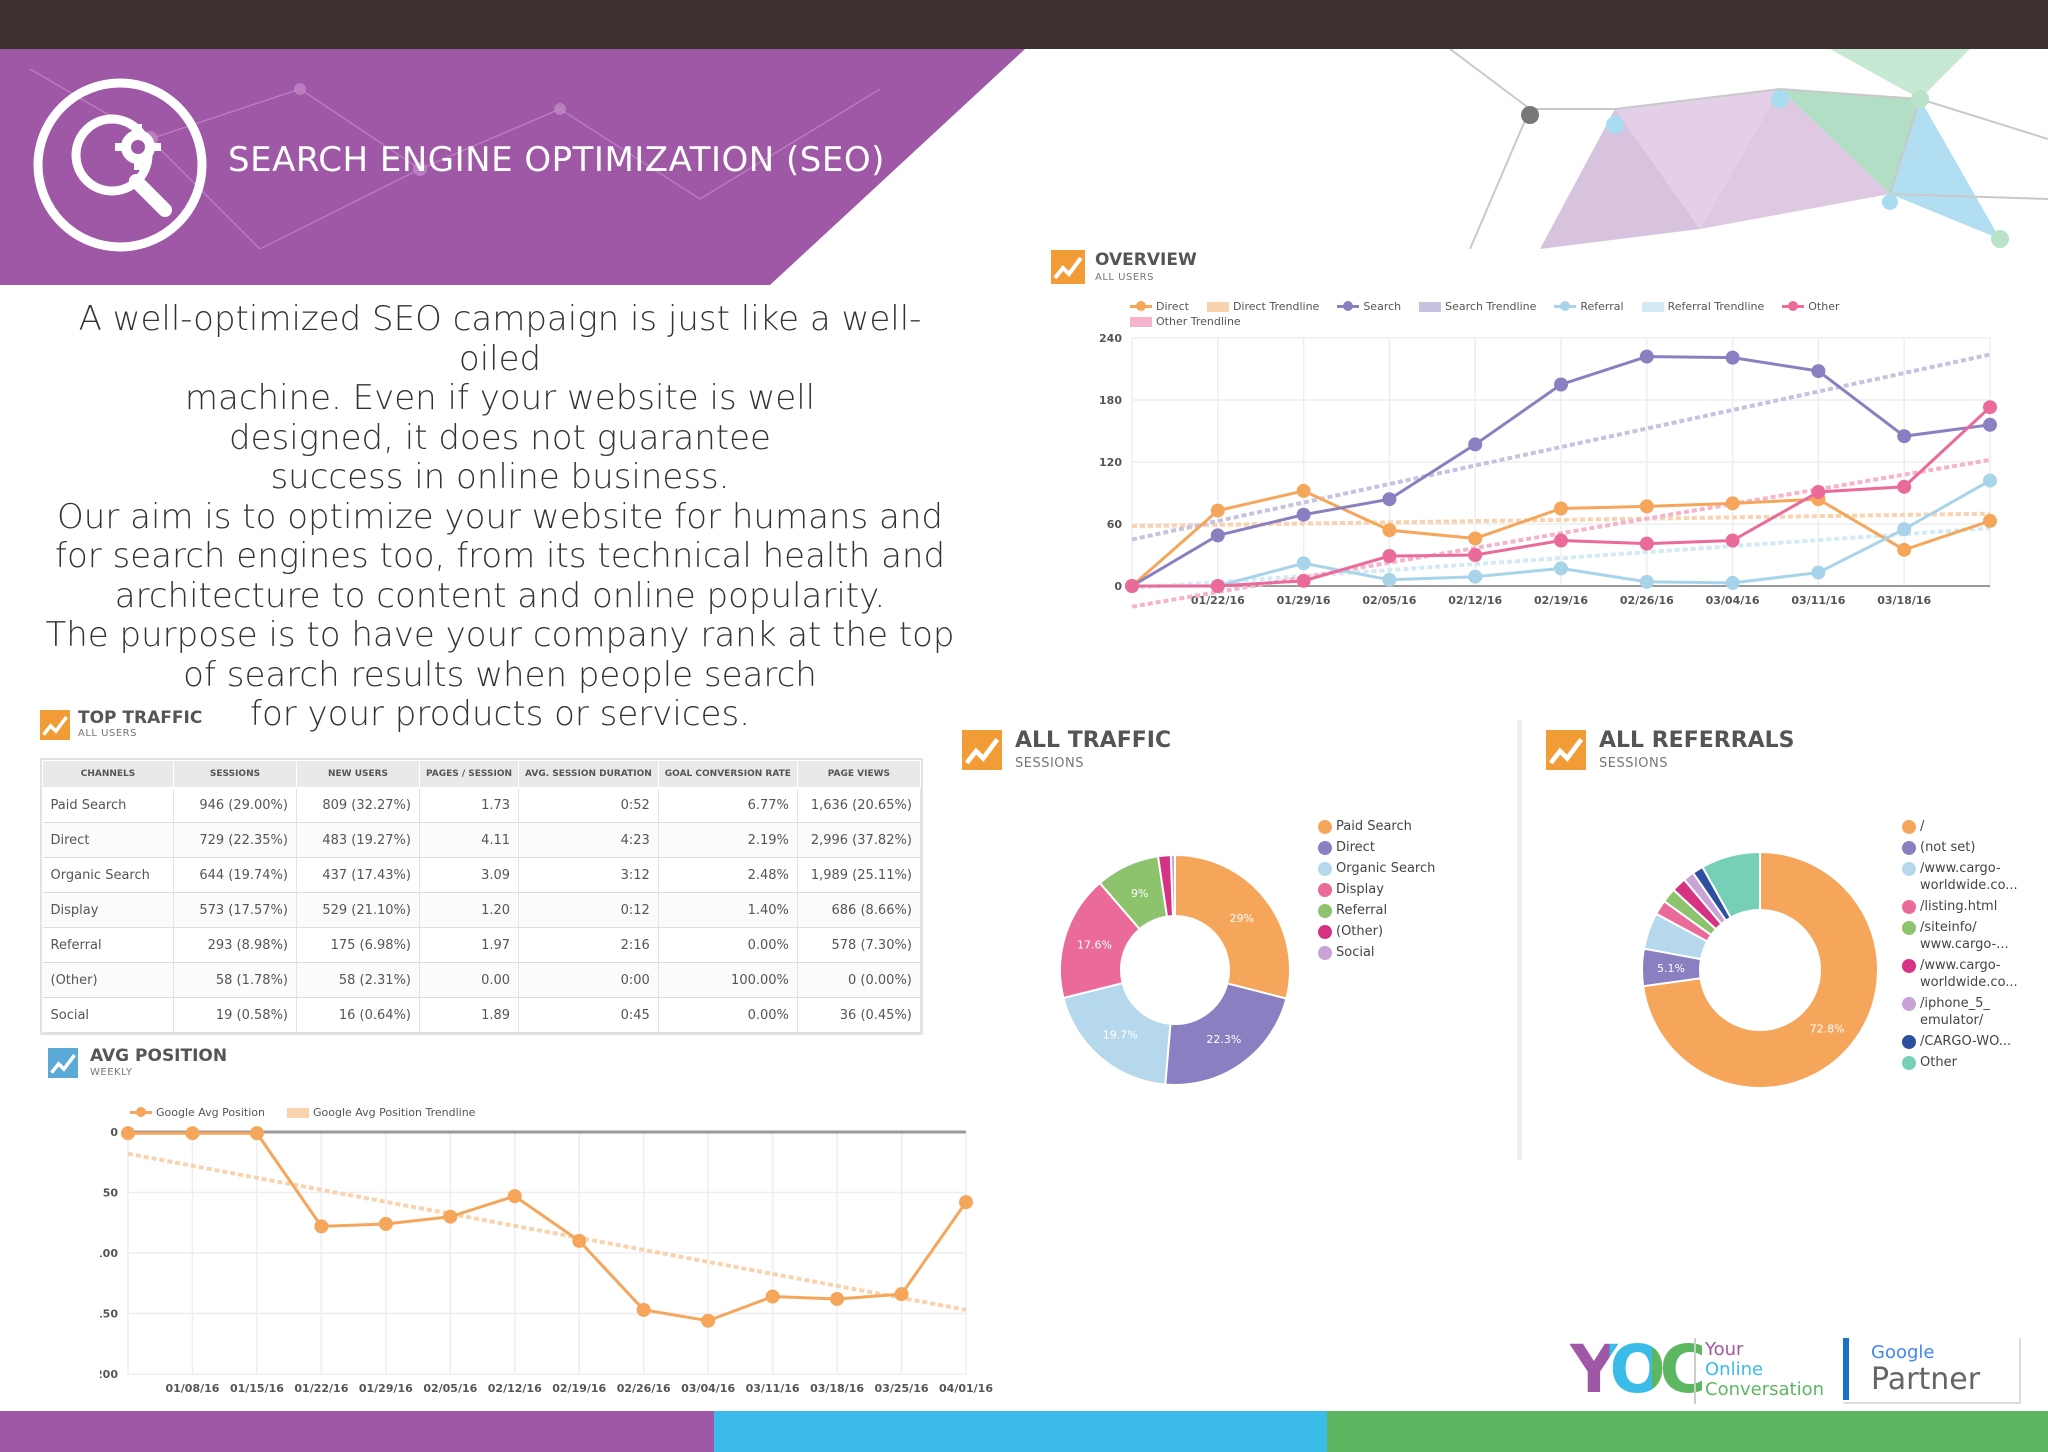 This screenshot has width=2048, height=1452. Describe the element at coordinates (469, 875) in the screenshot. I see `table-cell: 3.09` at that location.